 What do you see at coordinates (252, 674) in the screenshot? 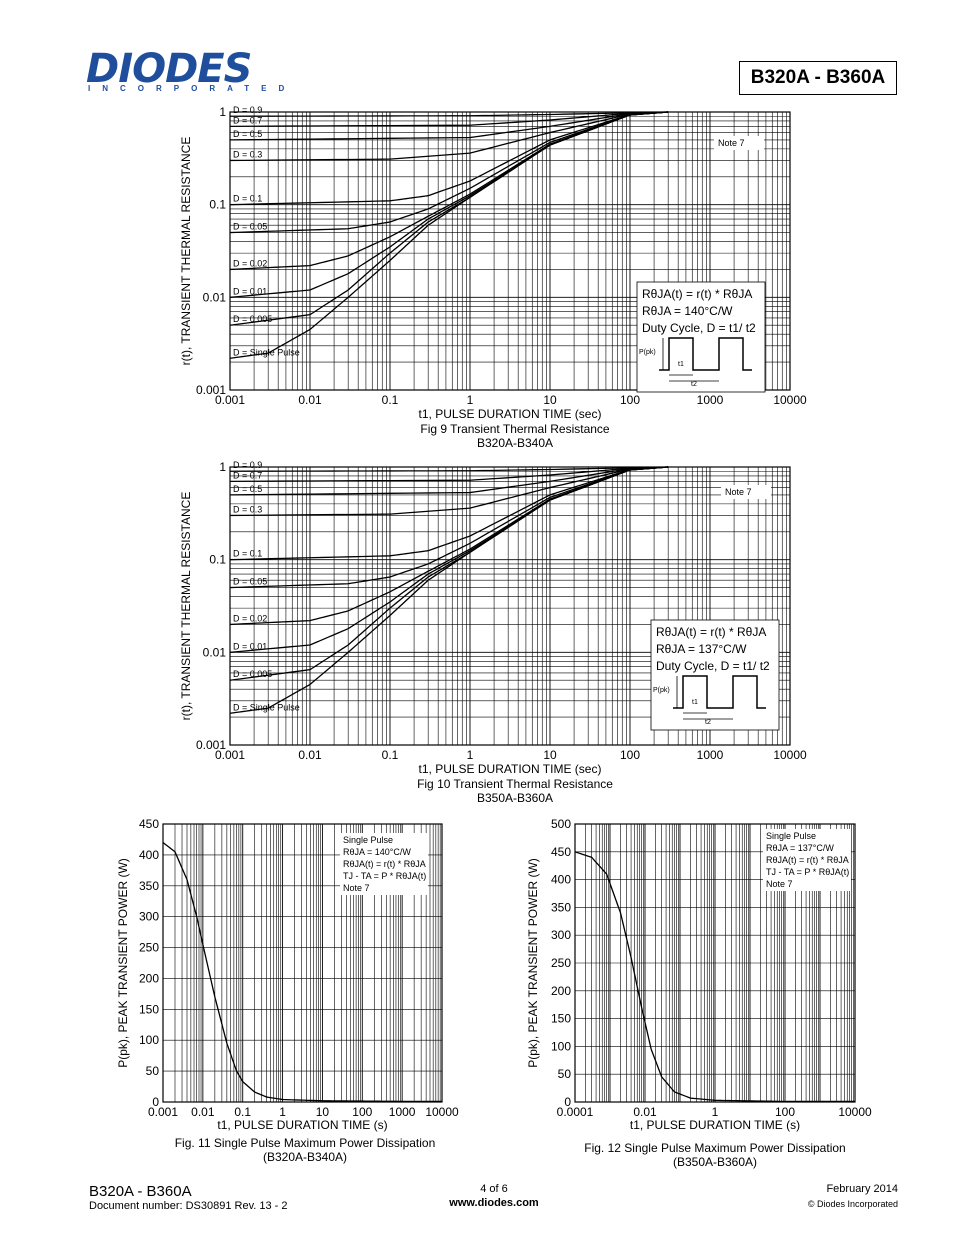
I see `fig10-series-label: D = 0.005` at bounding box center [252, 674].